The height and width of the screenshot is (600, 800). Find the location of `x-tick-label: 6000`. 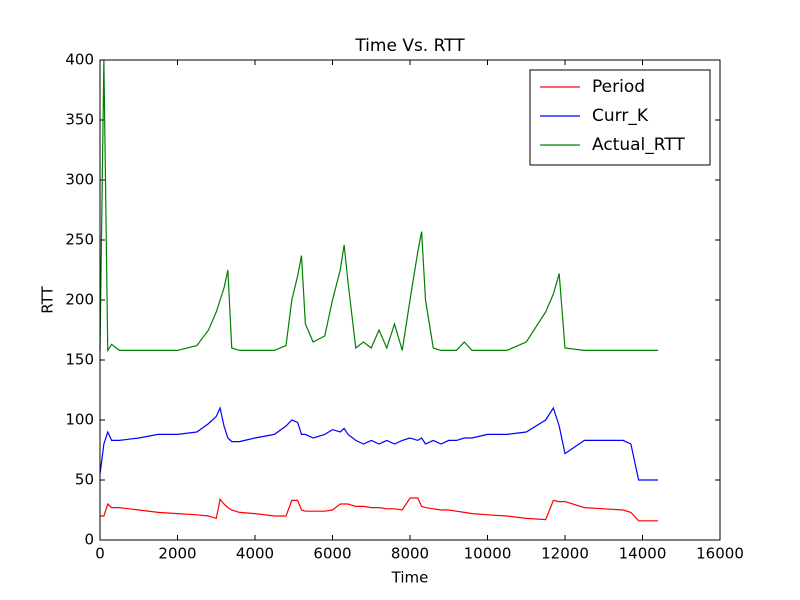

x-tick-label: 6000 is located at coordinates (332, 554).